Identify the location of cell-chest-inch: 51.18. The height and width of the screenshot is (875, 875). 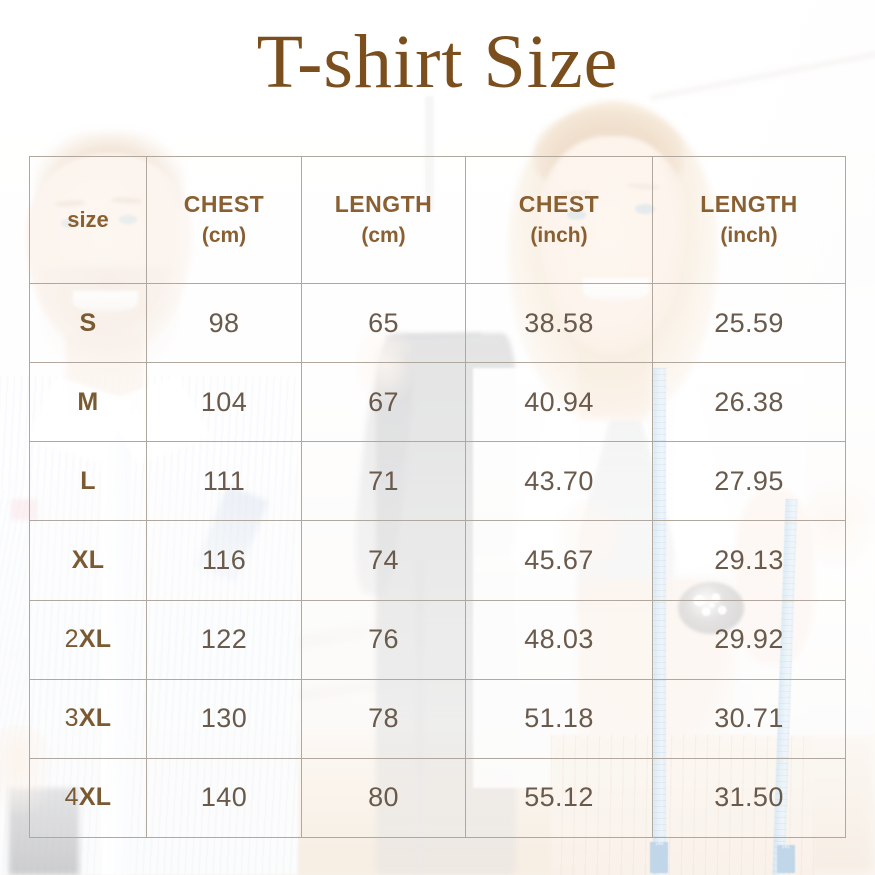
(559, 718).